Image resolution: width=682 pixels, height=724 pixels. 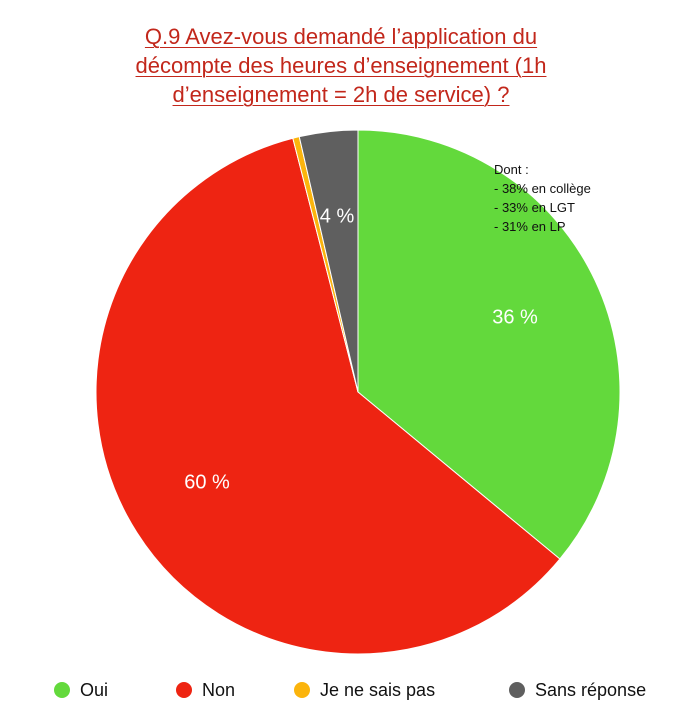 What do you see at coordinates (337, 216) in the screenshot?
I see `data-label-sans-reponse: 4 %` at bounding box center [337, 216].